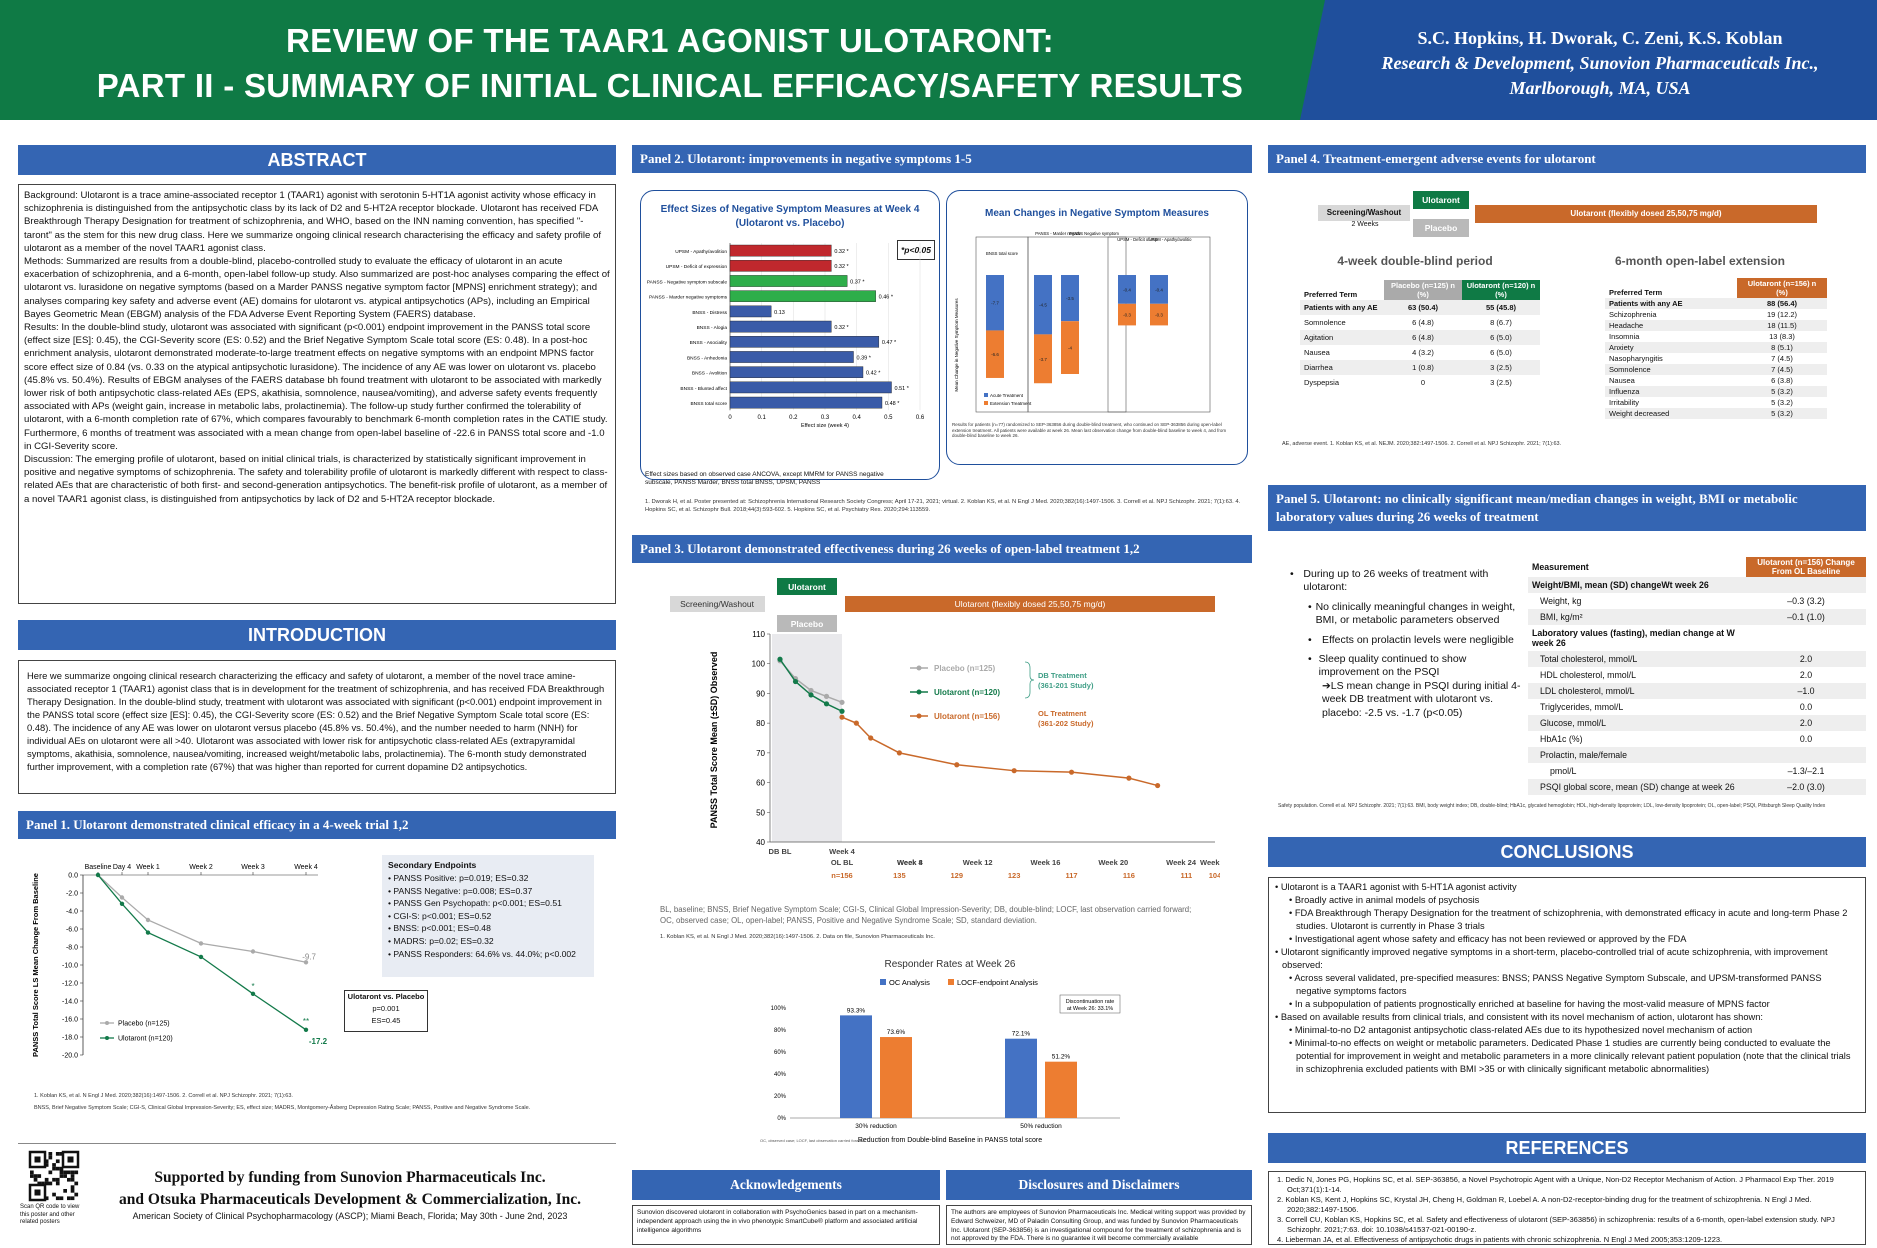 The width and height of the screenshot is (1877, 1248). What do you see at coordinates (1501, 337) in the screenshot?
I see `table-cell: 6 (5.0)` at bounding box center [1501, 337].